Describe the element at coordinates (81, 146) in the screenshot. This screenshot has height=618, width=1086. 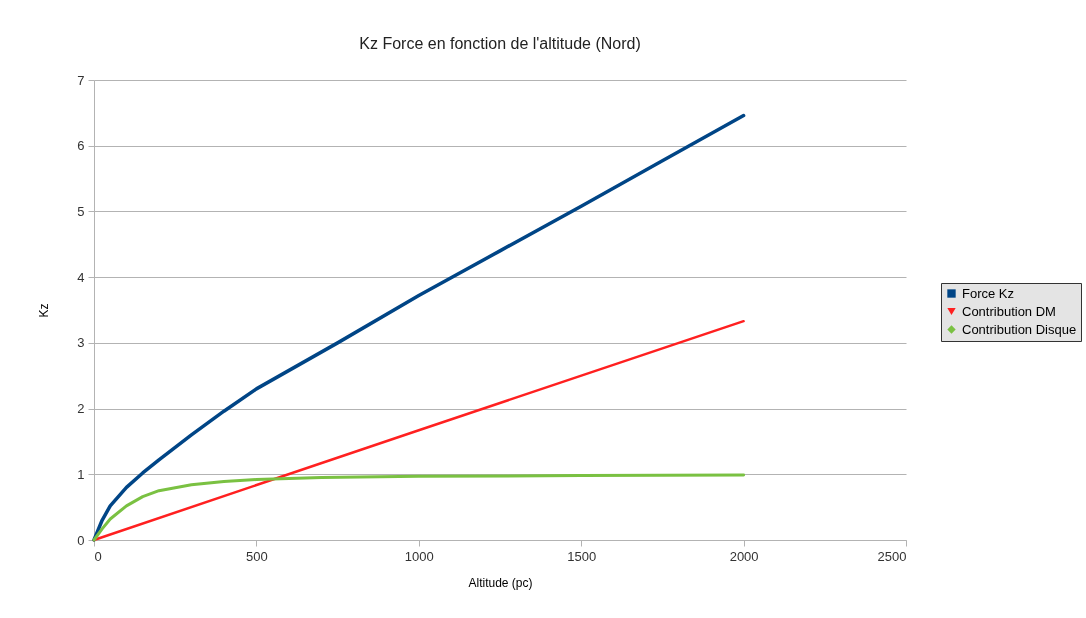
I see `y-tick-label: 6` at that location.